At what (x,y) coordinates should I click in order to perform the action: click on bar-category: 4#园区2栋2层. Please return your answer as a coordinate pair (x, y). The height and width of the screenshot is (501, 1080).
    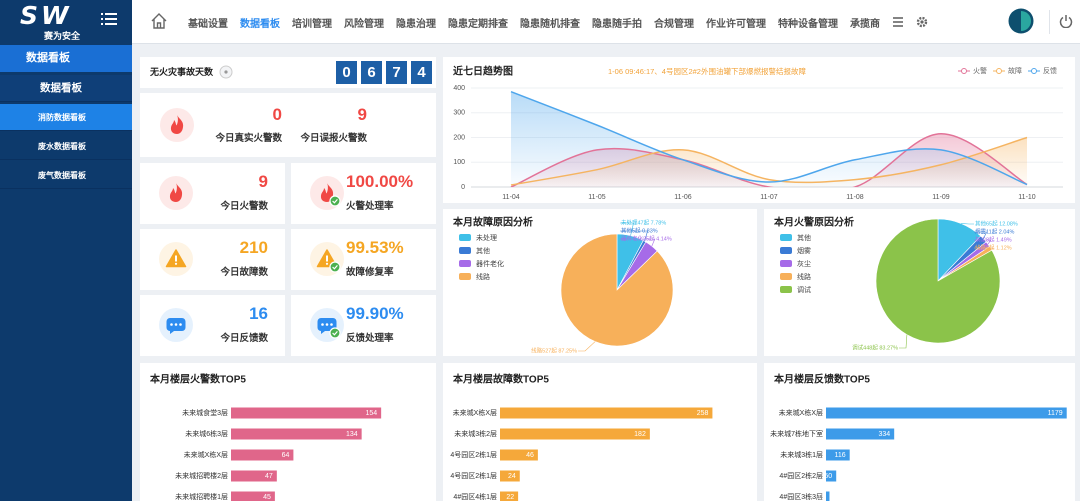
    Looking at the image, I should click on (801, 475).